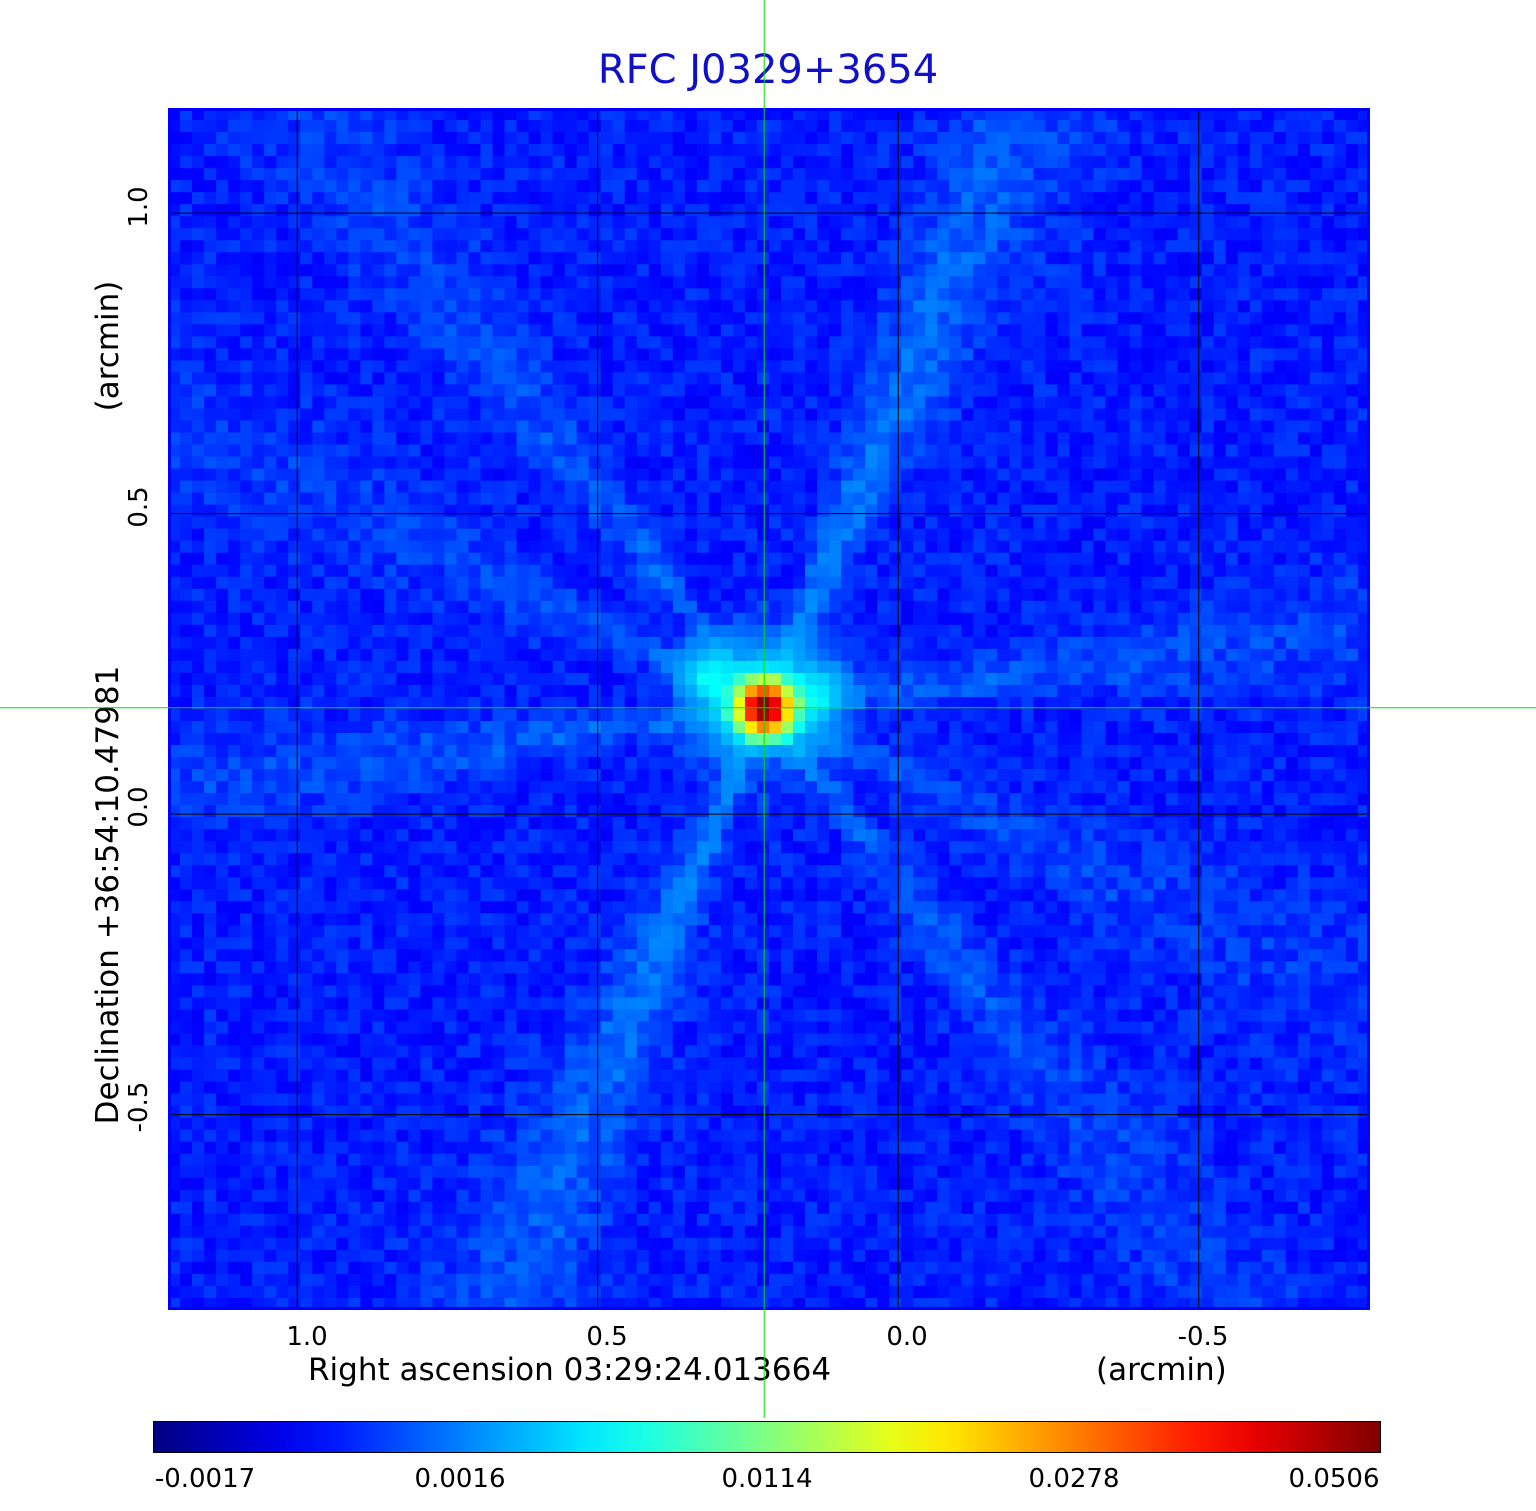 The width and height of the screenshot is (1536, 1511). Describe the element at coordinates (139, 1107) in the screenshot. I see `y-tick-label: -0.5` at that location.